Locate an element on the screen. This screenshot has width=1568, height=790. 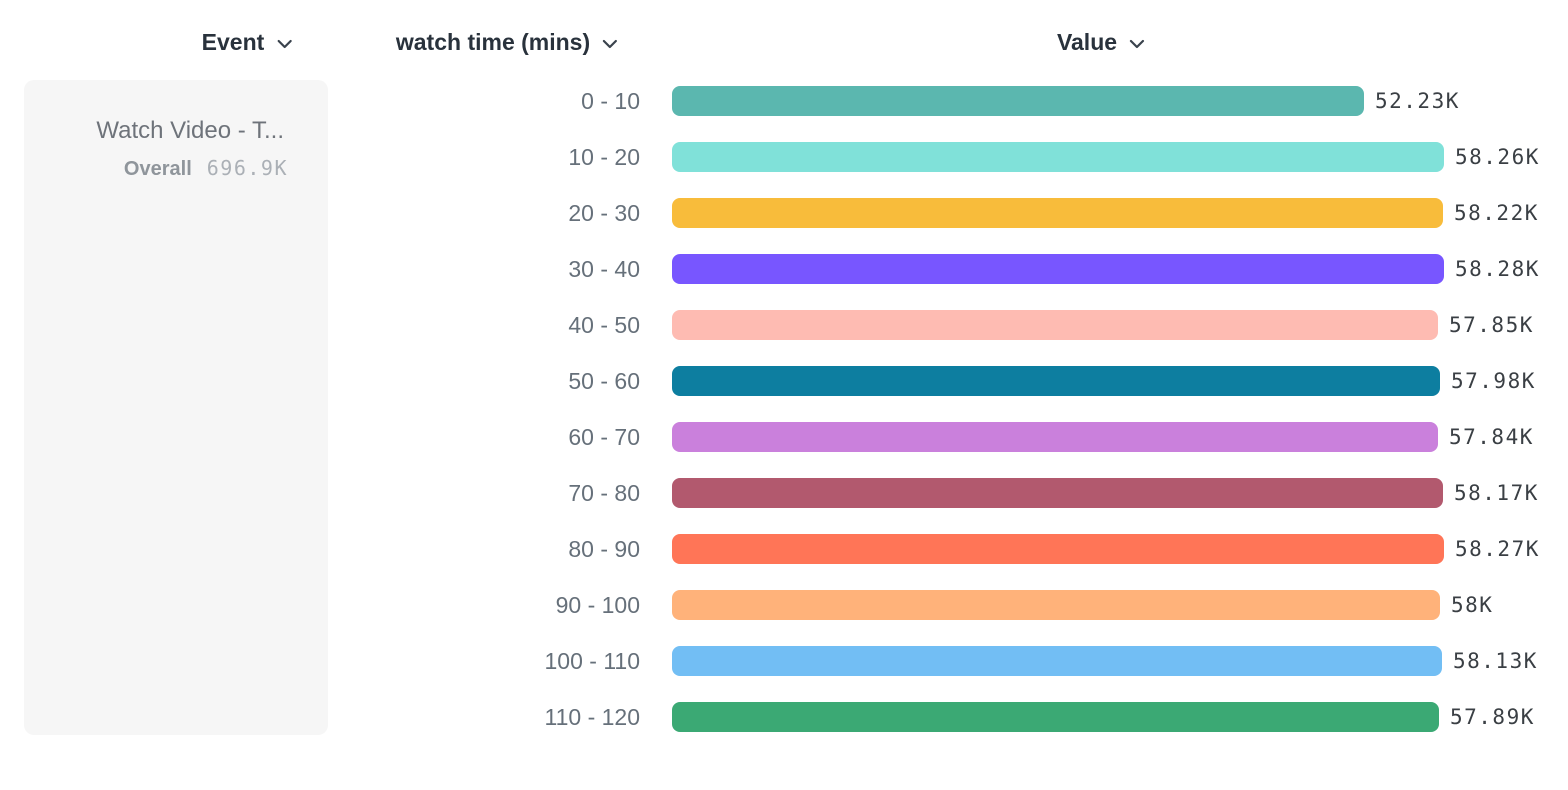
chart-row: 70 - 80 58.17K is located at coordinates (784, 493).